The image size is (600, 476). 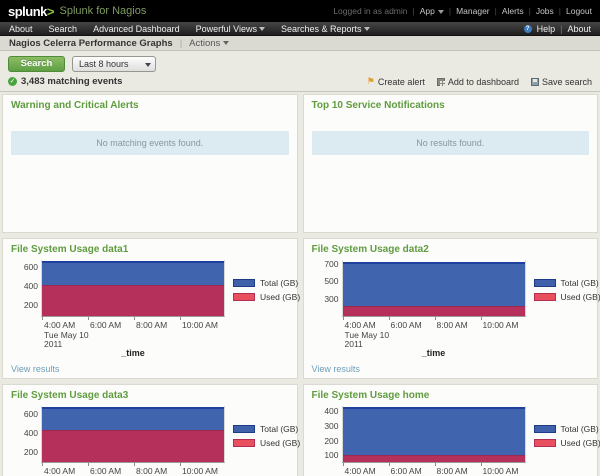 What do you see at coordinates (230, 29) in the screenshot?
I see `menu-item-powerful-views: Powerful Views` at bounding box center [230, 29].